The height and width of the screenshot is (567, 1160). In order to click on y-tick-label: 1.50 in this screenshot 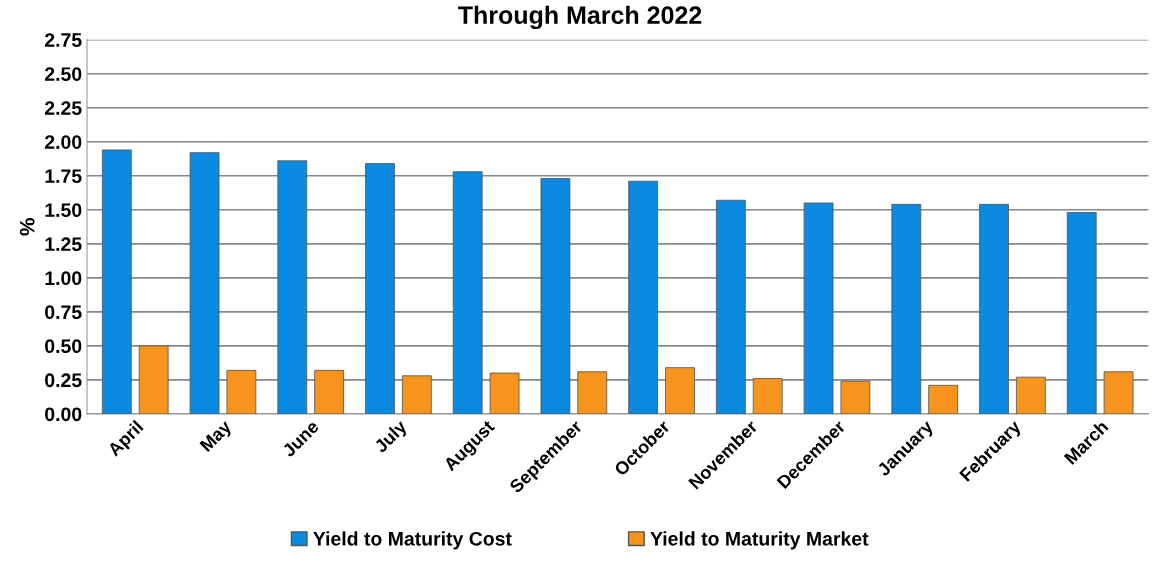, I will do `click(63, 210)`.